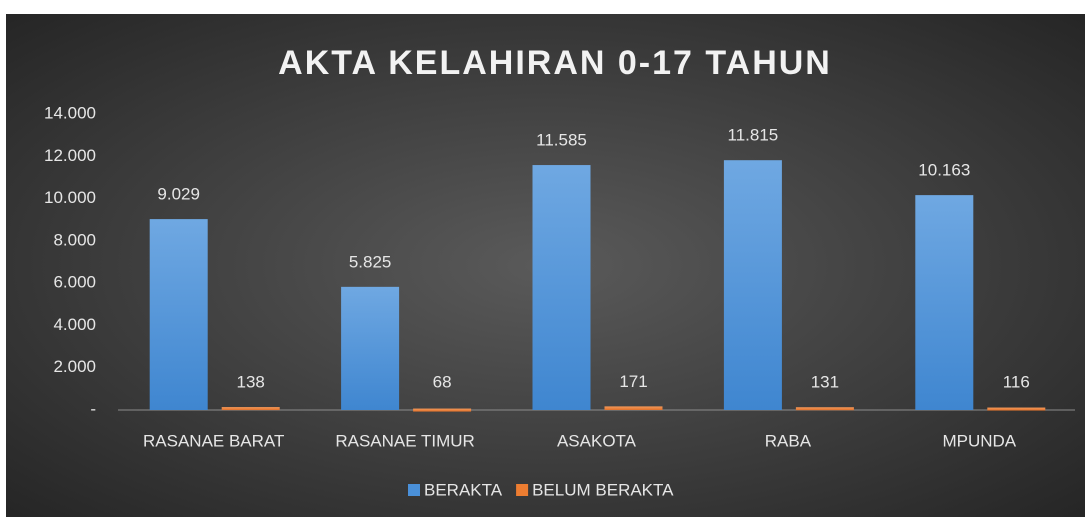  I want to click on data-label: 68, so click(442, 381).